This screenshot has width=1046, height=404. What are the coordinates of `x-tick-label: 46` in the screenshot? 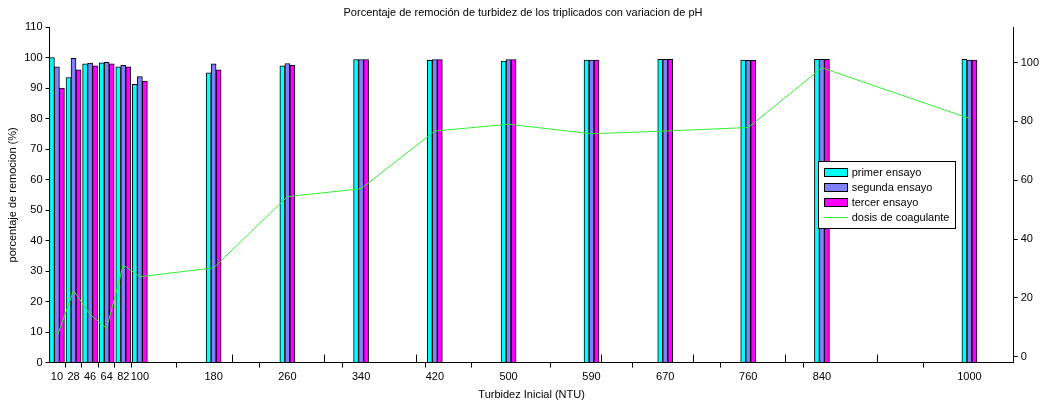 It's located at (90, 376).